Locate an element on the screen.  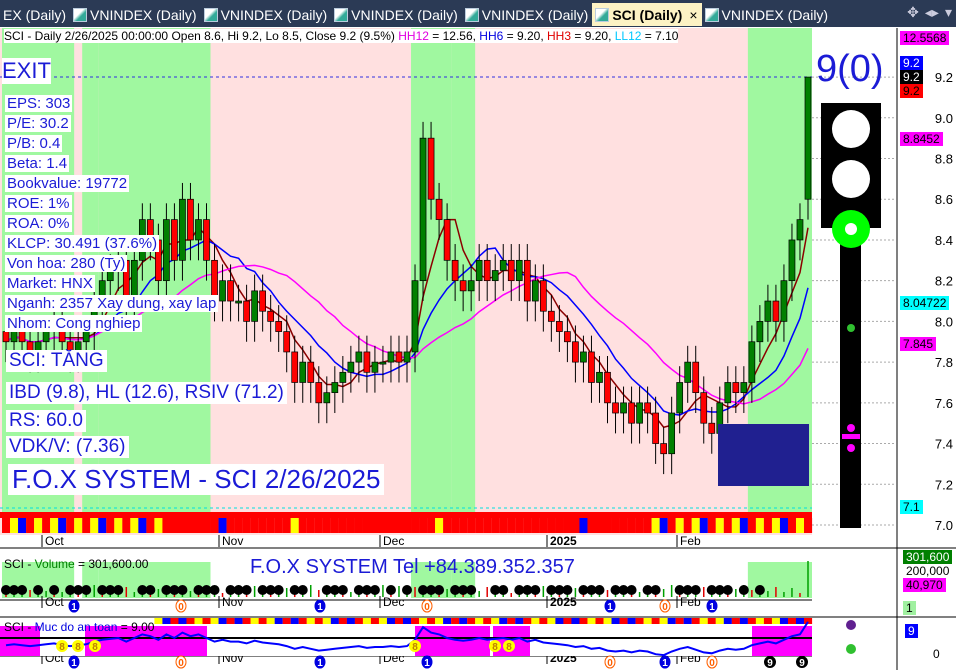
tab-6: VNINDEX (Daily) is located at coordinates (767, 14).